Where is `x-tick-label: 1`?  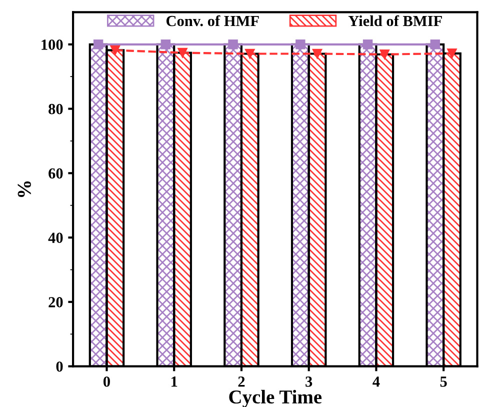 x-tick-label: 1 is located at coordinates (175, 381).